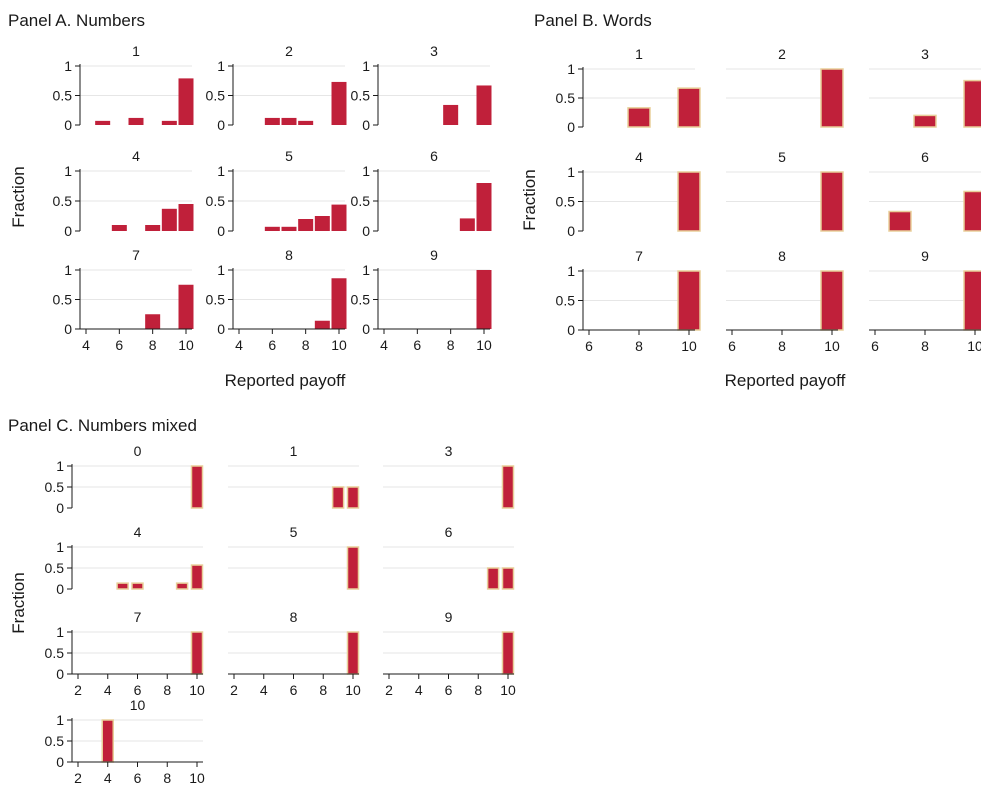 The image size is (981, 790). What do you see at coordinates (639, 54) in the screenshot?
I see `subplot-label: 1` at bounding box center [639, 54].